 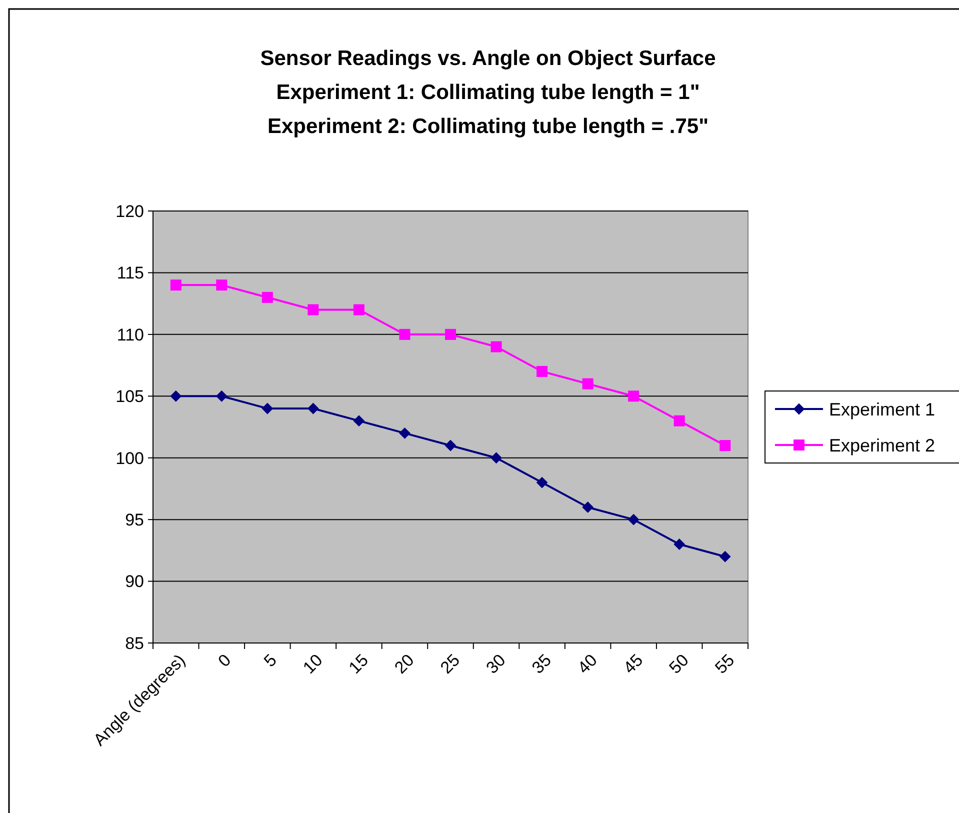 What do you see at coordinates (130, 273) in the screenshot?
I see `y-tick-label: 115` at bounding box center [130, 273].